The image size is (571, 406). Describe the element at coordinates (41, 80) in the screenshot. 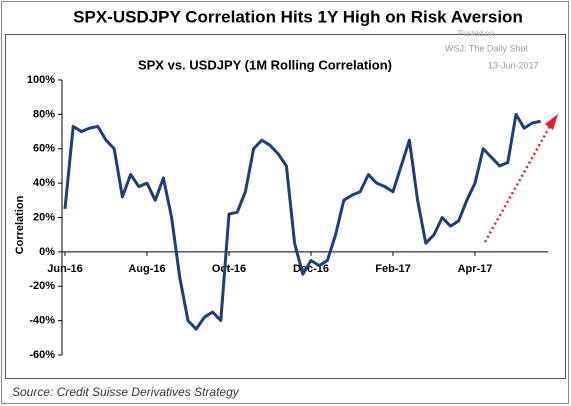

I see `y-tick-label: 100%` at that location.